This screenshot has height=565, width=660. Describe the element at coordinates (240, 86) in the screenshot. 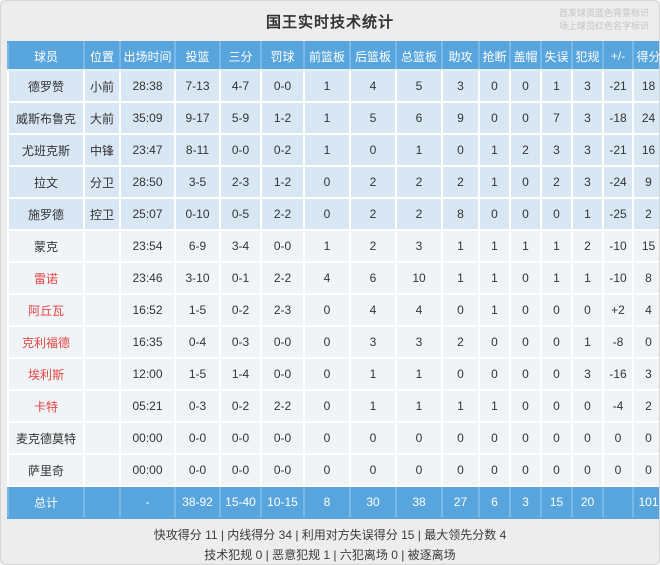

I see `stat-cell-tp: 4-7` at that location.